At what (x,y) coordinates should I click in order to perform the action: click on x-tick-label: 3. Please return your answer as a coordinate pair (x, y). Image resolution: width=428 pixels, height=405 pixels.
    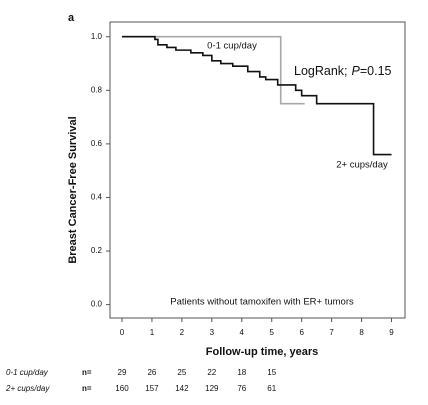
    Looking at the image, I should click on (212, 332).